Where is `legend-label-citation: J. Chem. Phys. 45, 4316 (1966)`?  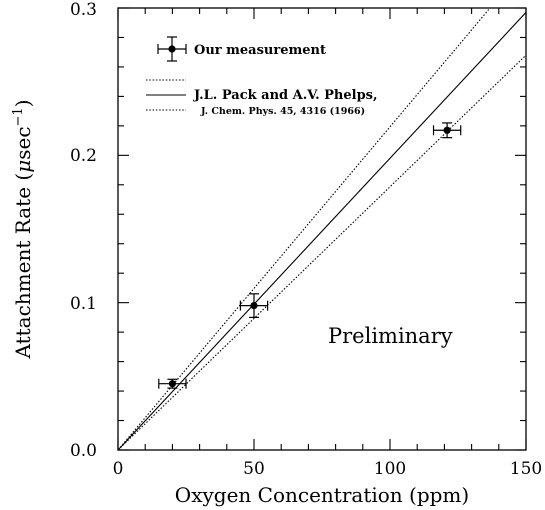
legend-label-citation: J. Chem. Phys. 45, 4316 (1966) is located at coordinates (282, 111).